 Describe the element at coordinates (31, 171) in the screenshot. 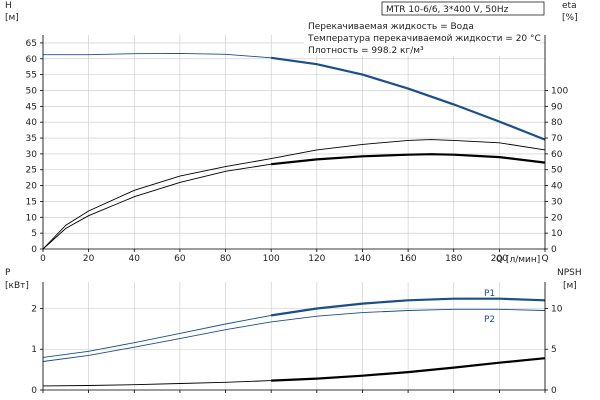

I see `top-left-tick-label: 25` at that location.